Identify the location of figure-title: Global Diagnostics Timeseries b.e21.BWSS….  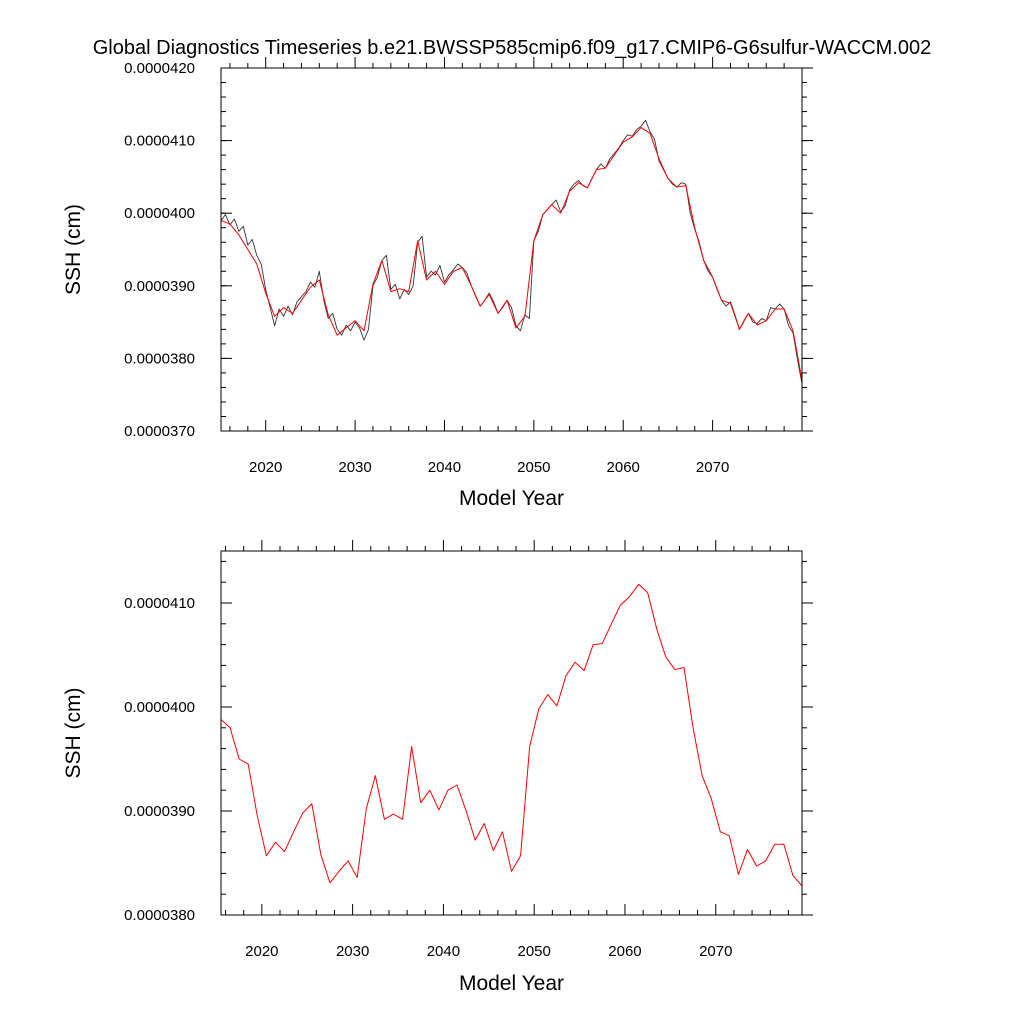
(512, 48).